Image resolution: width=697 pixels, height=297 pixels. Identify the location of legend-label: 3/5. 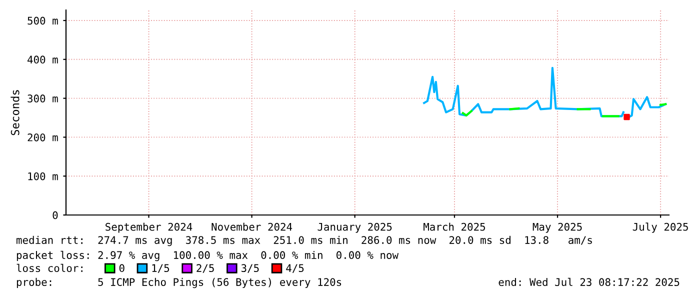
(250, 268).